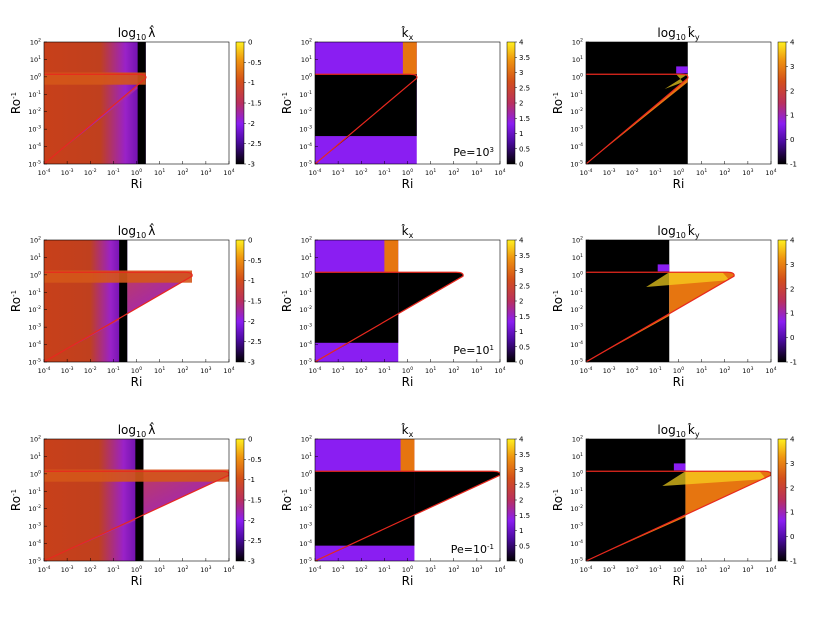  Describe the element at coordinates (524, 286) in the screenshot. I see `colorbar-tick-label: 2.5` at that location.